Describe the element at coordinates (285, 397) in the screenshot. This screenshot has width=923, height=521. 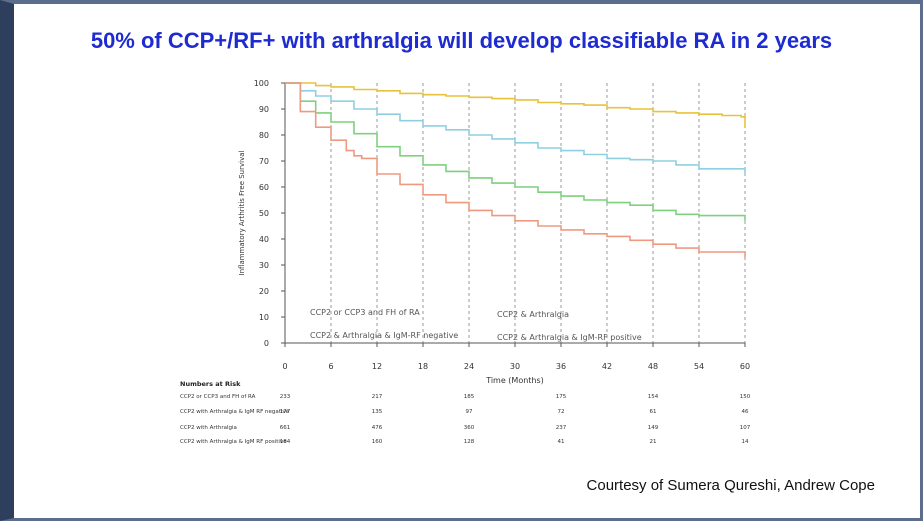
I see `risk-cell: 233` at that location.